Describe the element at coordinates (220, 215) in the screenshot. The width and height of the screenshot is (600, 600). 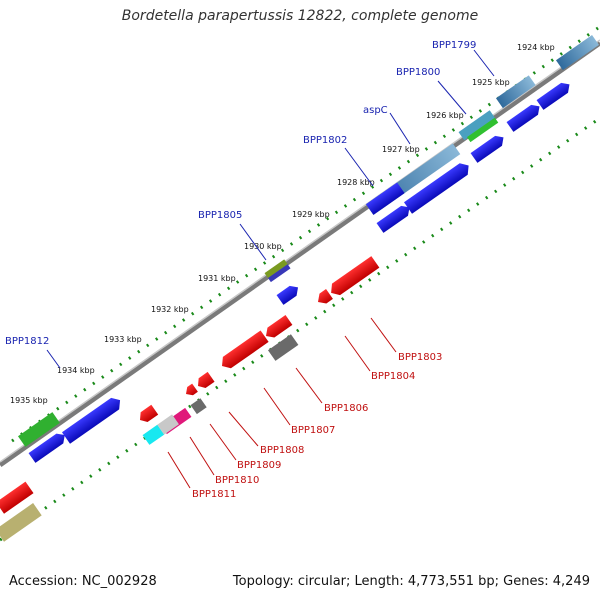
I see `gene-label-bpp1805: BPP1805` at that location.